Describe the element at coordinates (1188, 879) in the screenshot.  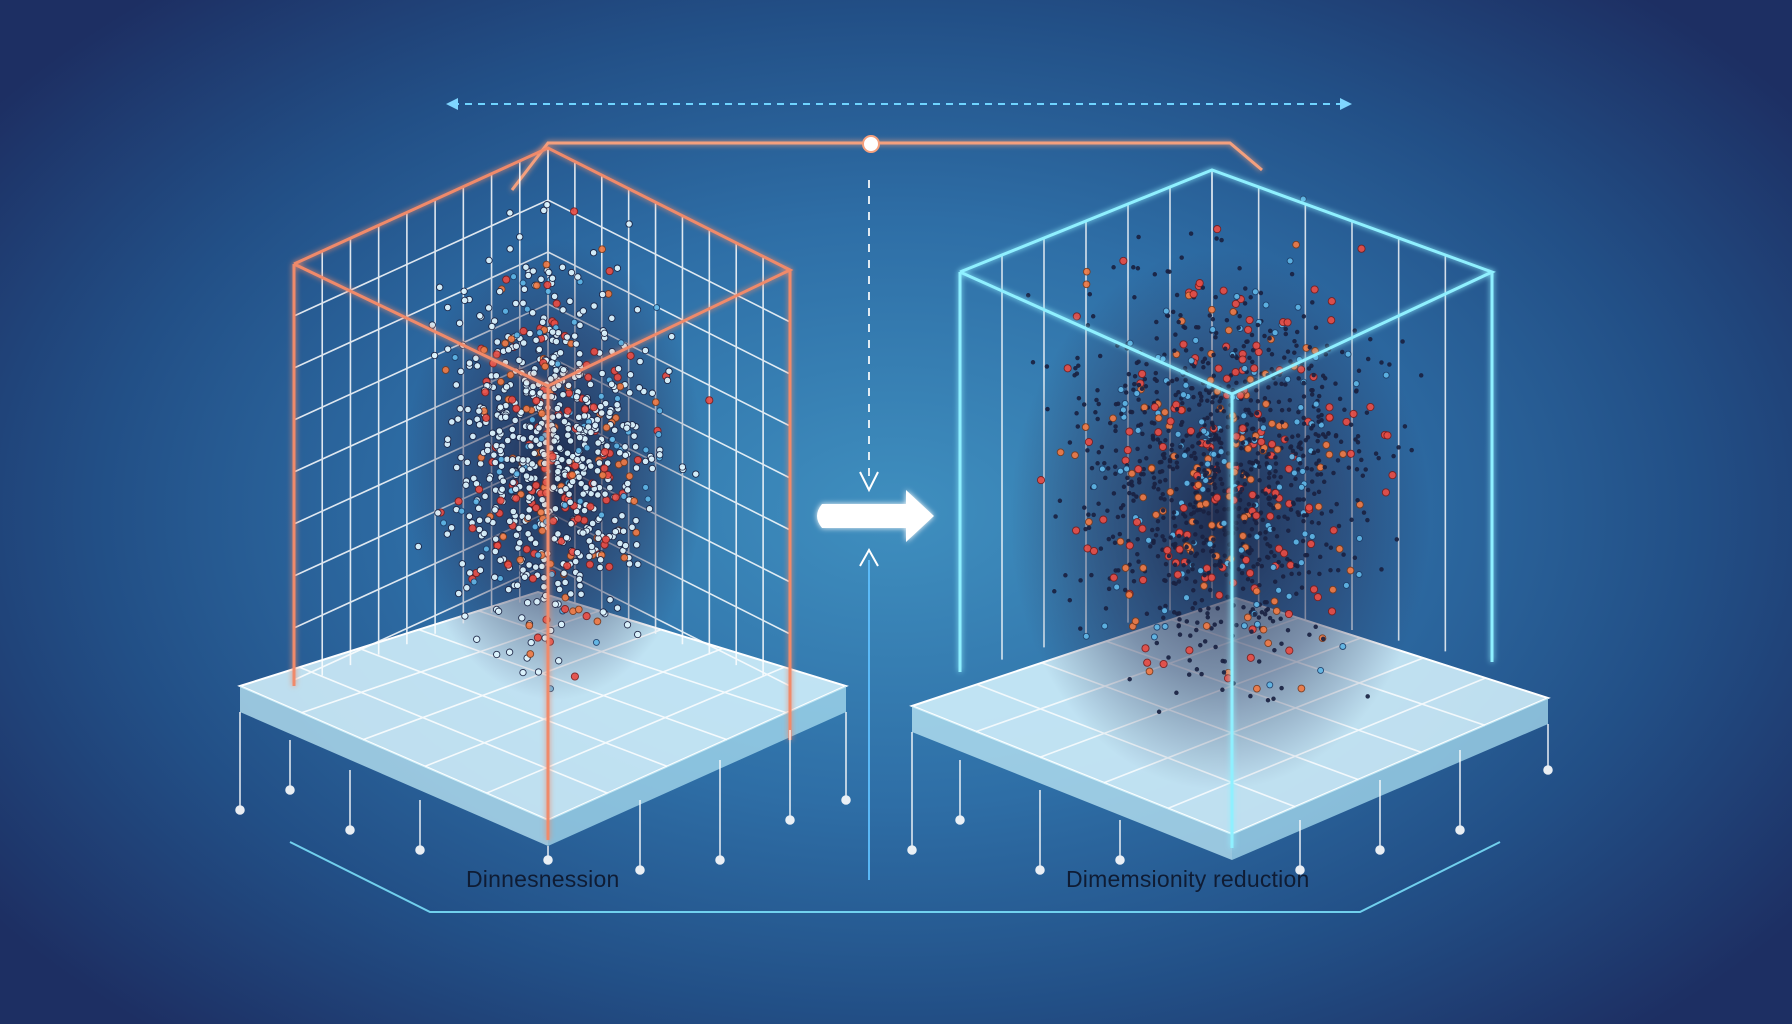
I see `right-panel-label: Dimemsionity reduction` at that location.